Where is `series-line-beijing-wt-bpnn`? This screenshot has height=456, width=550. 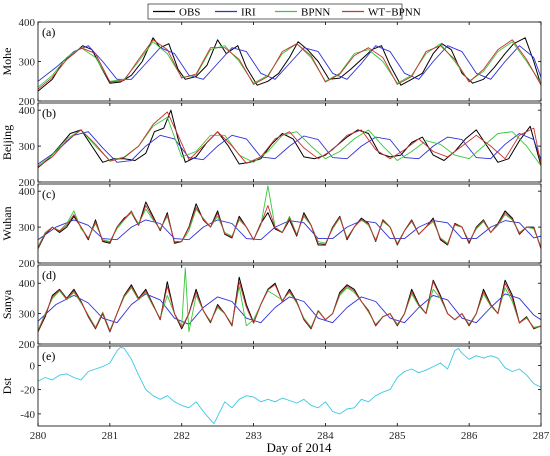 series-line-beijing-wt-bpnn is located at coordinates (289, 139).